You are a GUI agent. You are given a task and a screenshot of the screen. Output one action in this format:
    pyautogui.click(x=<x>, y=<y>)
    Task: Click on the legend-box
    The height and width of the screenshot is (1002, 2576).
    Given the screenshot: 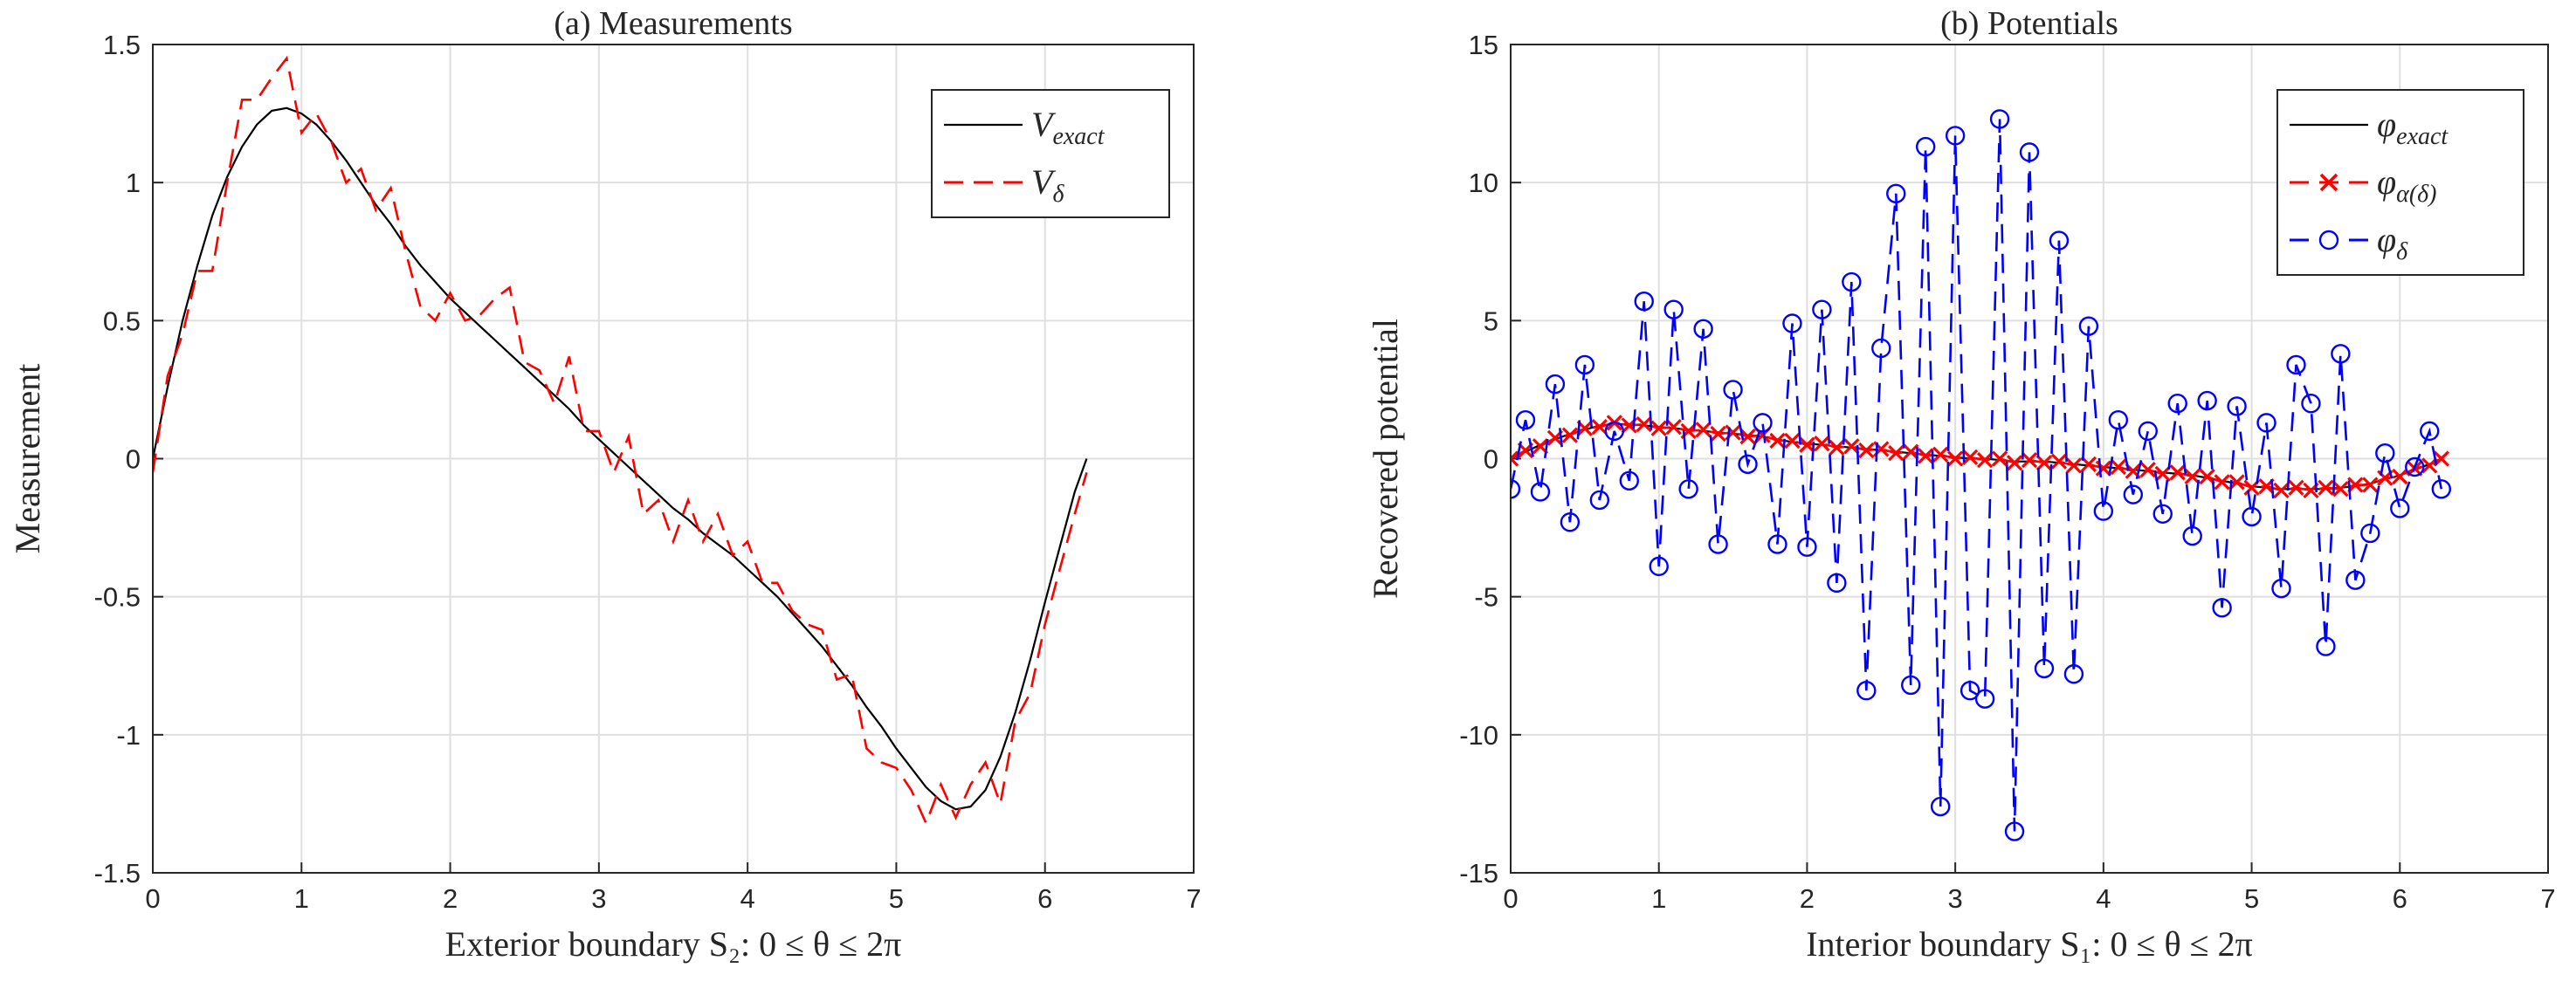 What is the action you would take?
    pyautogui.click(x=2400, y=183)
    